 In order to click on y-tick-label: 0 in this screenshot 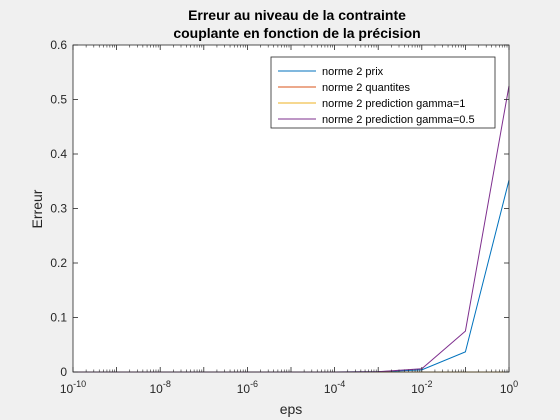, I will do `click(63, 372)`.